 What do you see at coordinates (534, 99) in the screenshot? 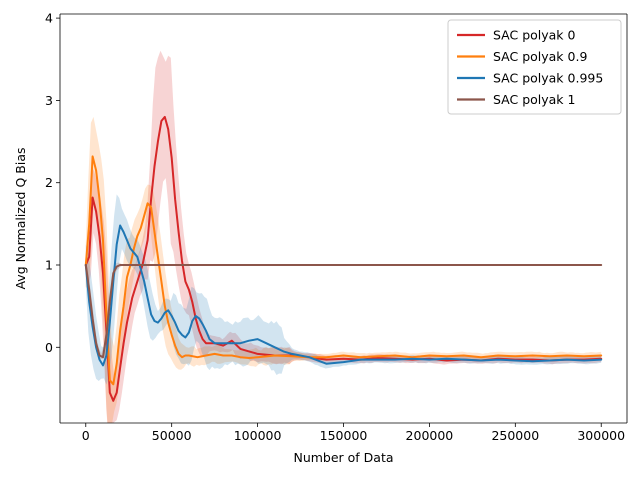
I see `legend-label-4: SAC polyak 1` at bounding box center [534, 99].